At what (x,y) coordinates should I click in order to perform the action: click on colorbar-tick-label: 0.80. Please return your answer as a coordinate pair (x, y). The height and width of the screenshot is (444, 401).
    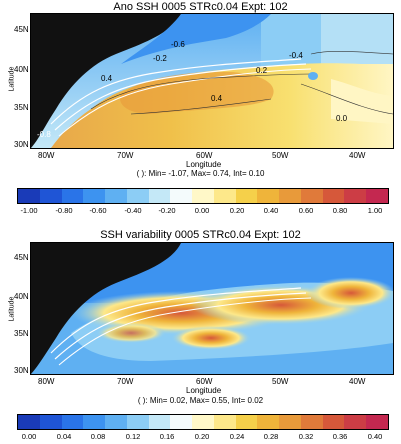
    Looking at the image, I should click on (340, 210).